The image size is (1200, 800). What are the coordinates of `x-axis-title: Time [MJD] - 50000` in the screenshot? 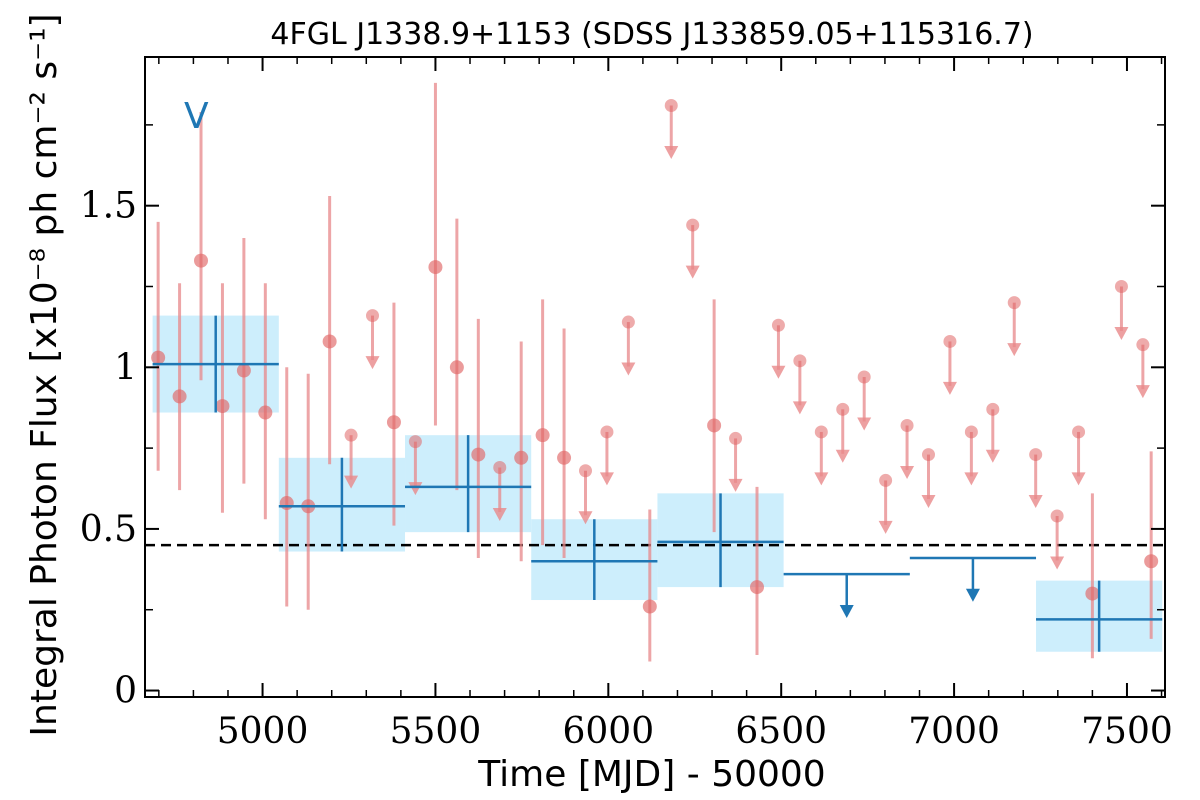 It's located at (651, 774).